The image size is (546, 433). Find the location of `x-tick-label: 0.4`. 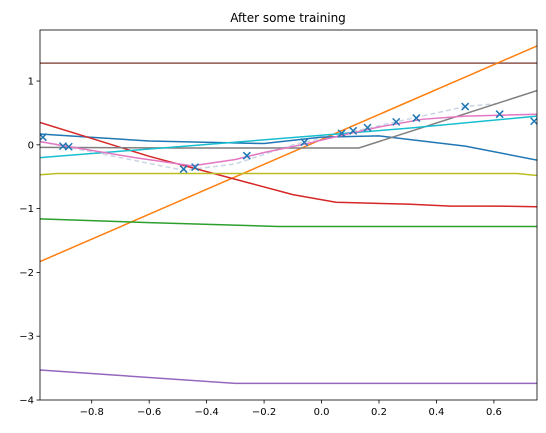

x-tick-label: 0.4 is located at coordinates (436, 412).